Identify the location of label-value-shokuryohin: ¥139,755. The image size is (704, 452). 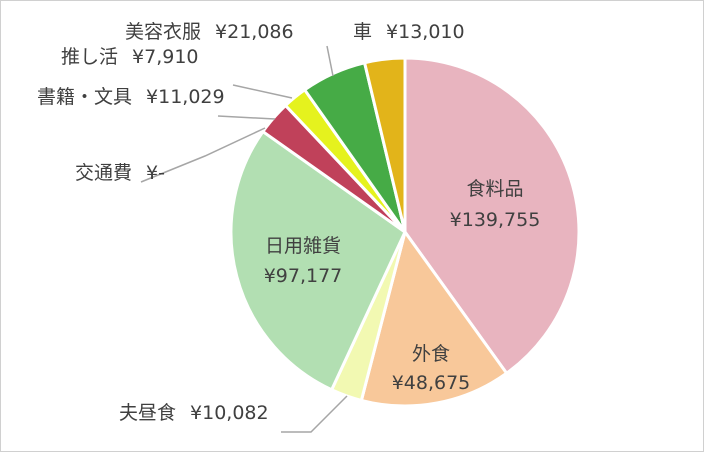
(495, 220).